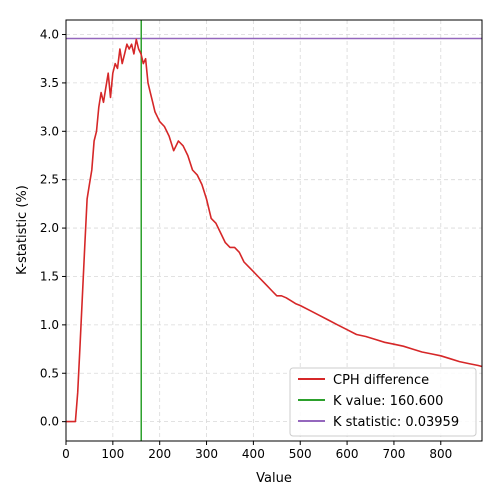 This screenshot has height=504, width=500. Describe the element at coordinates (440, 454) in the screenshot. I see `x-tick-label: 800` at that location.